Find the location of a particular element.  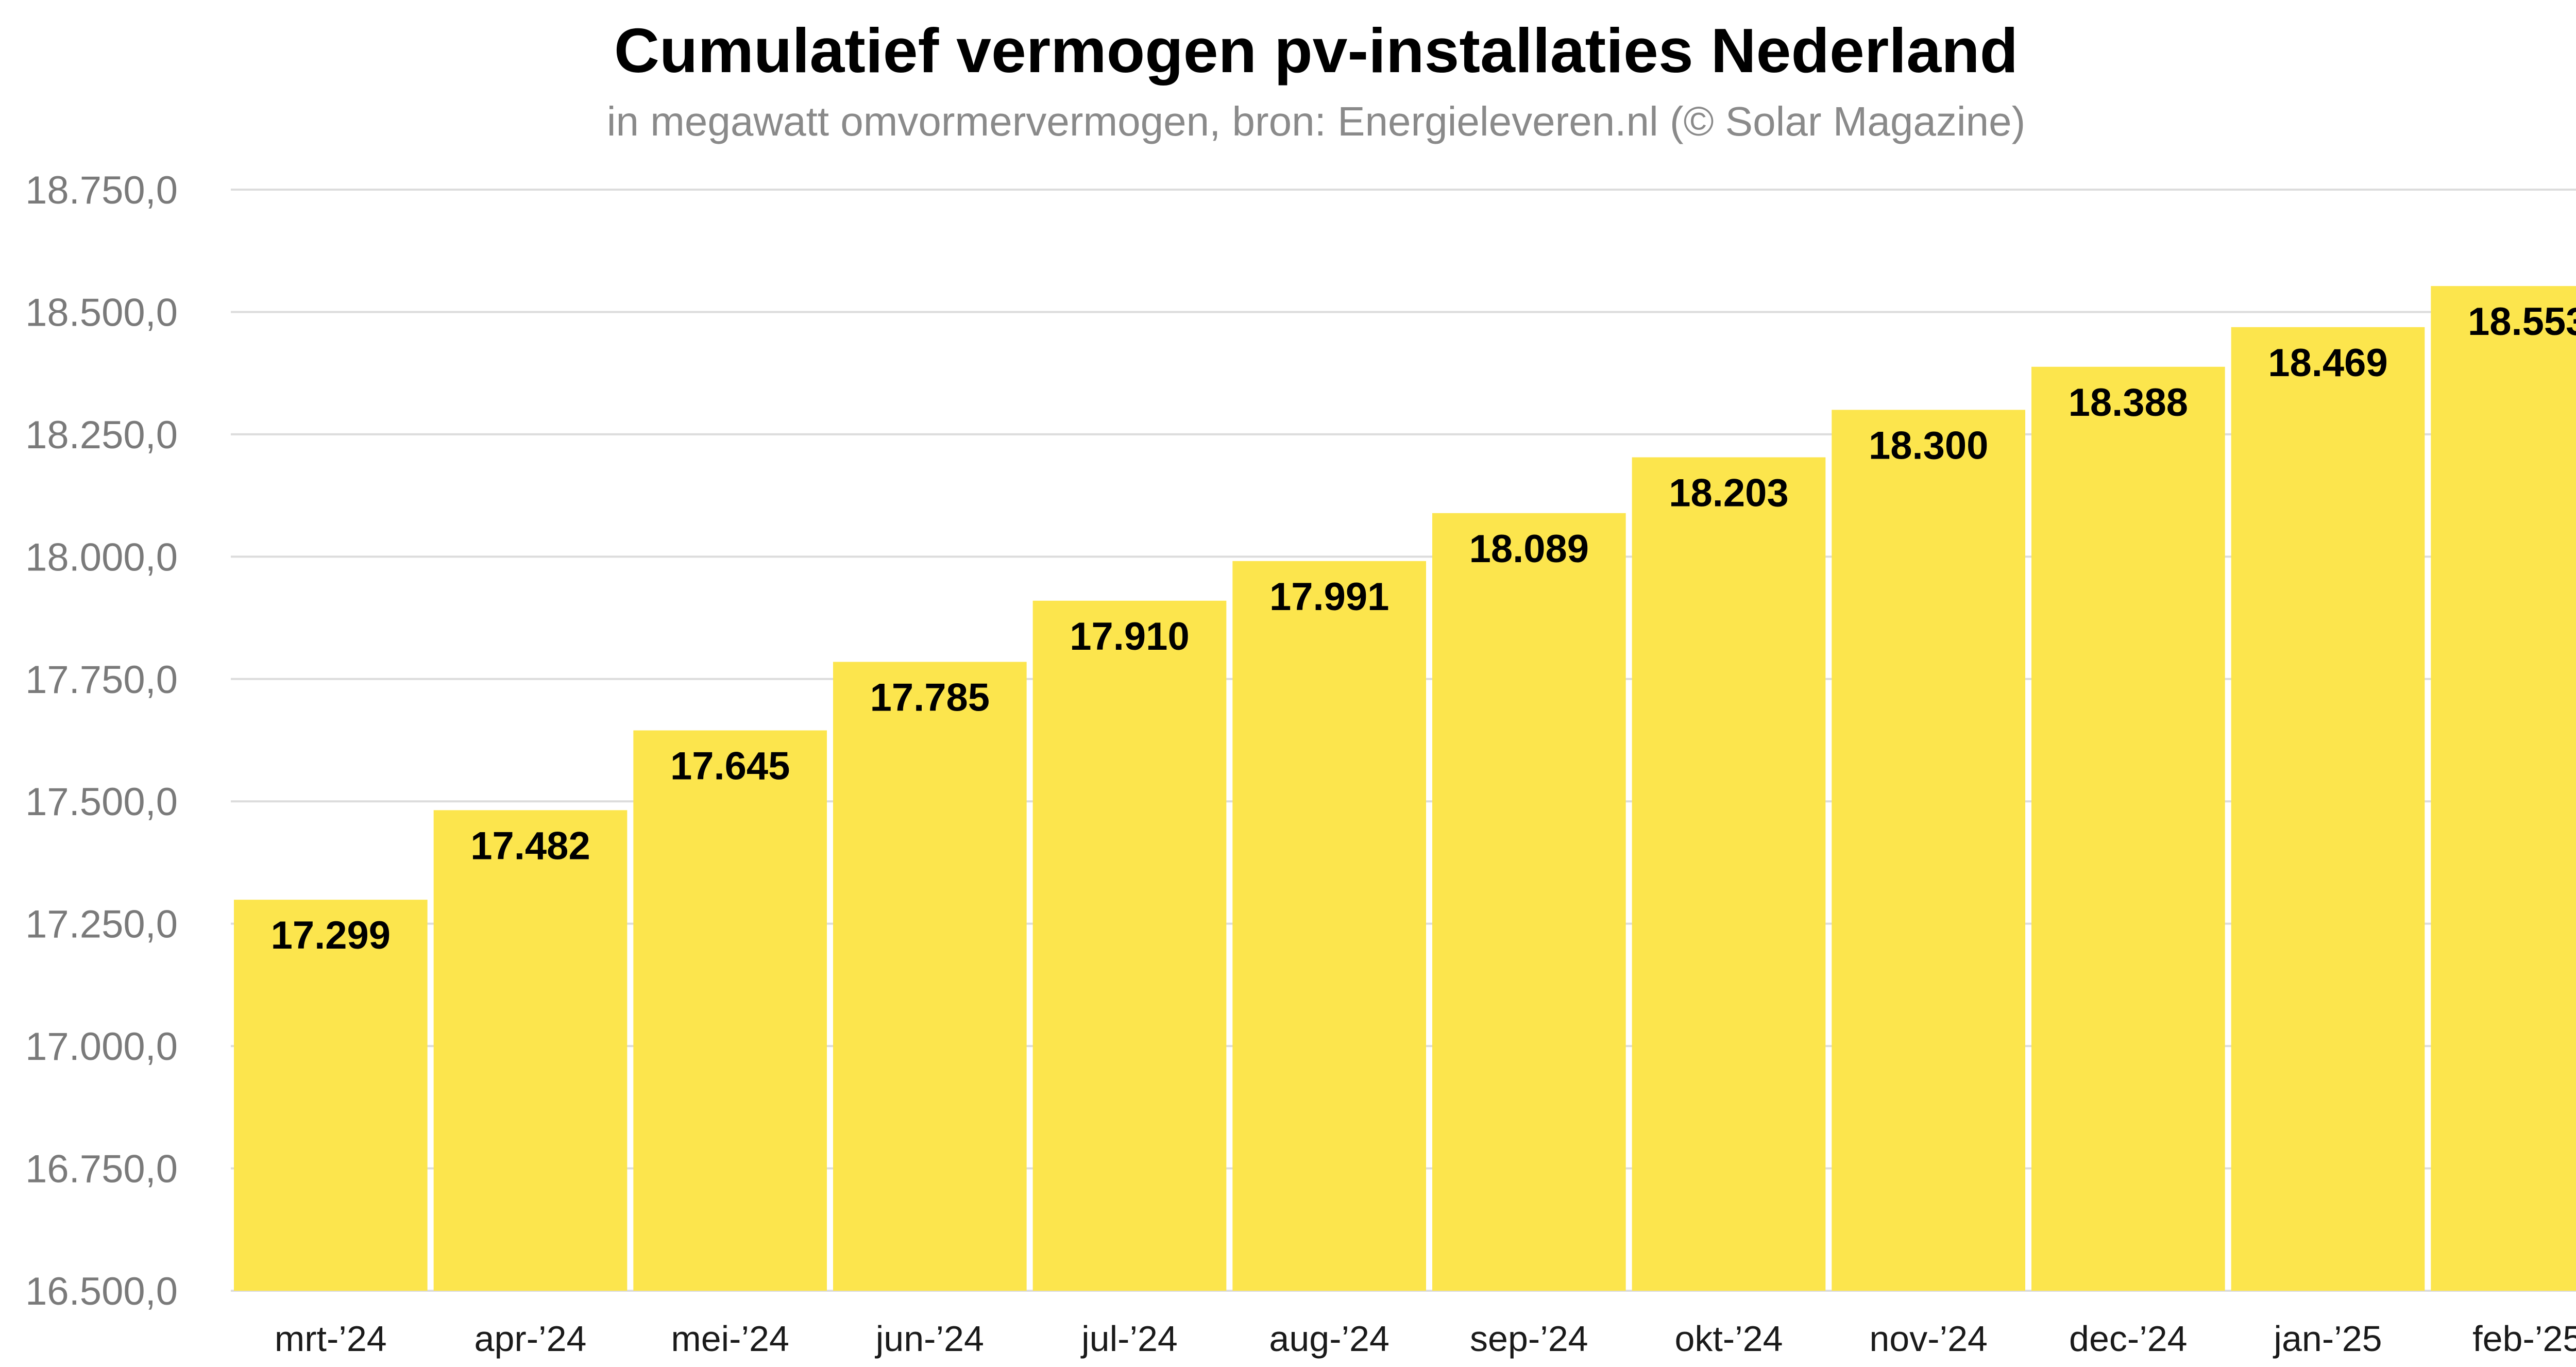

x-category-label: dec-’24 is located at coordinates (2128, 1339).